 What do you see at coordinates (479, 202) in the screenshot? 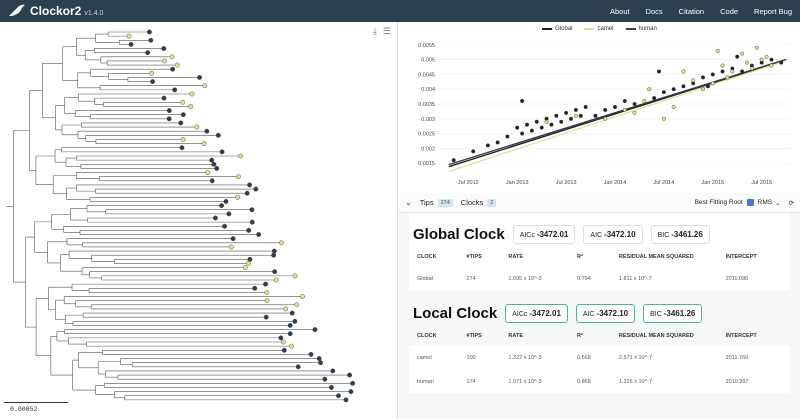
I see `tab-clocks: Clocks 2` at bounding box center [479, 202].